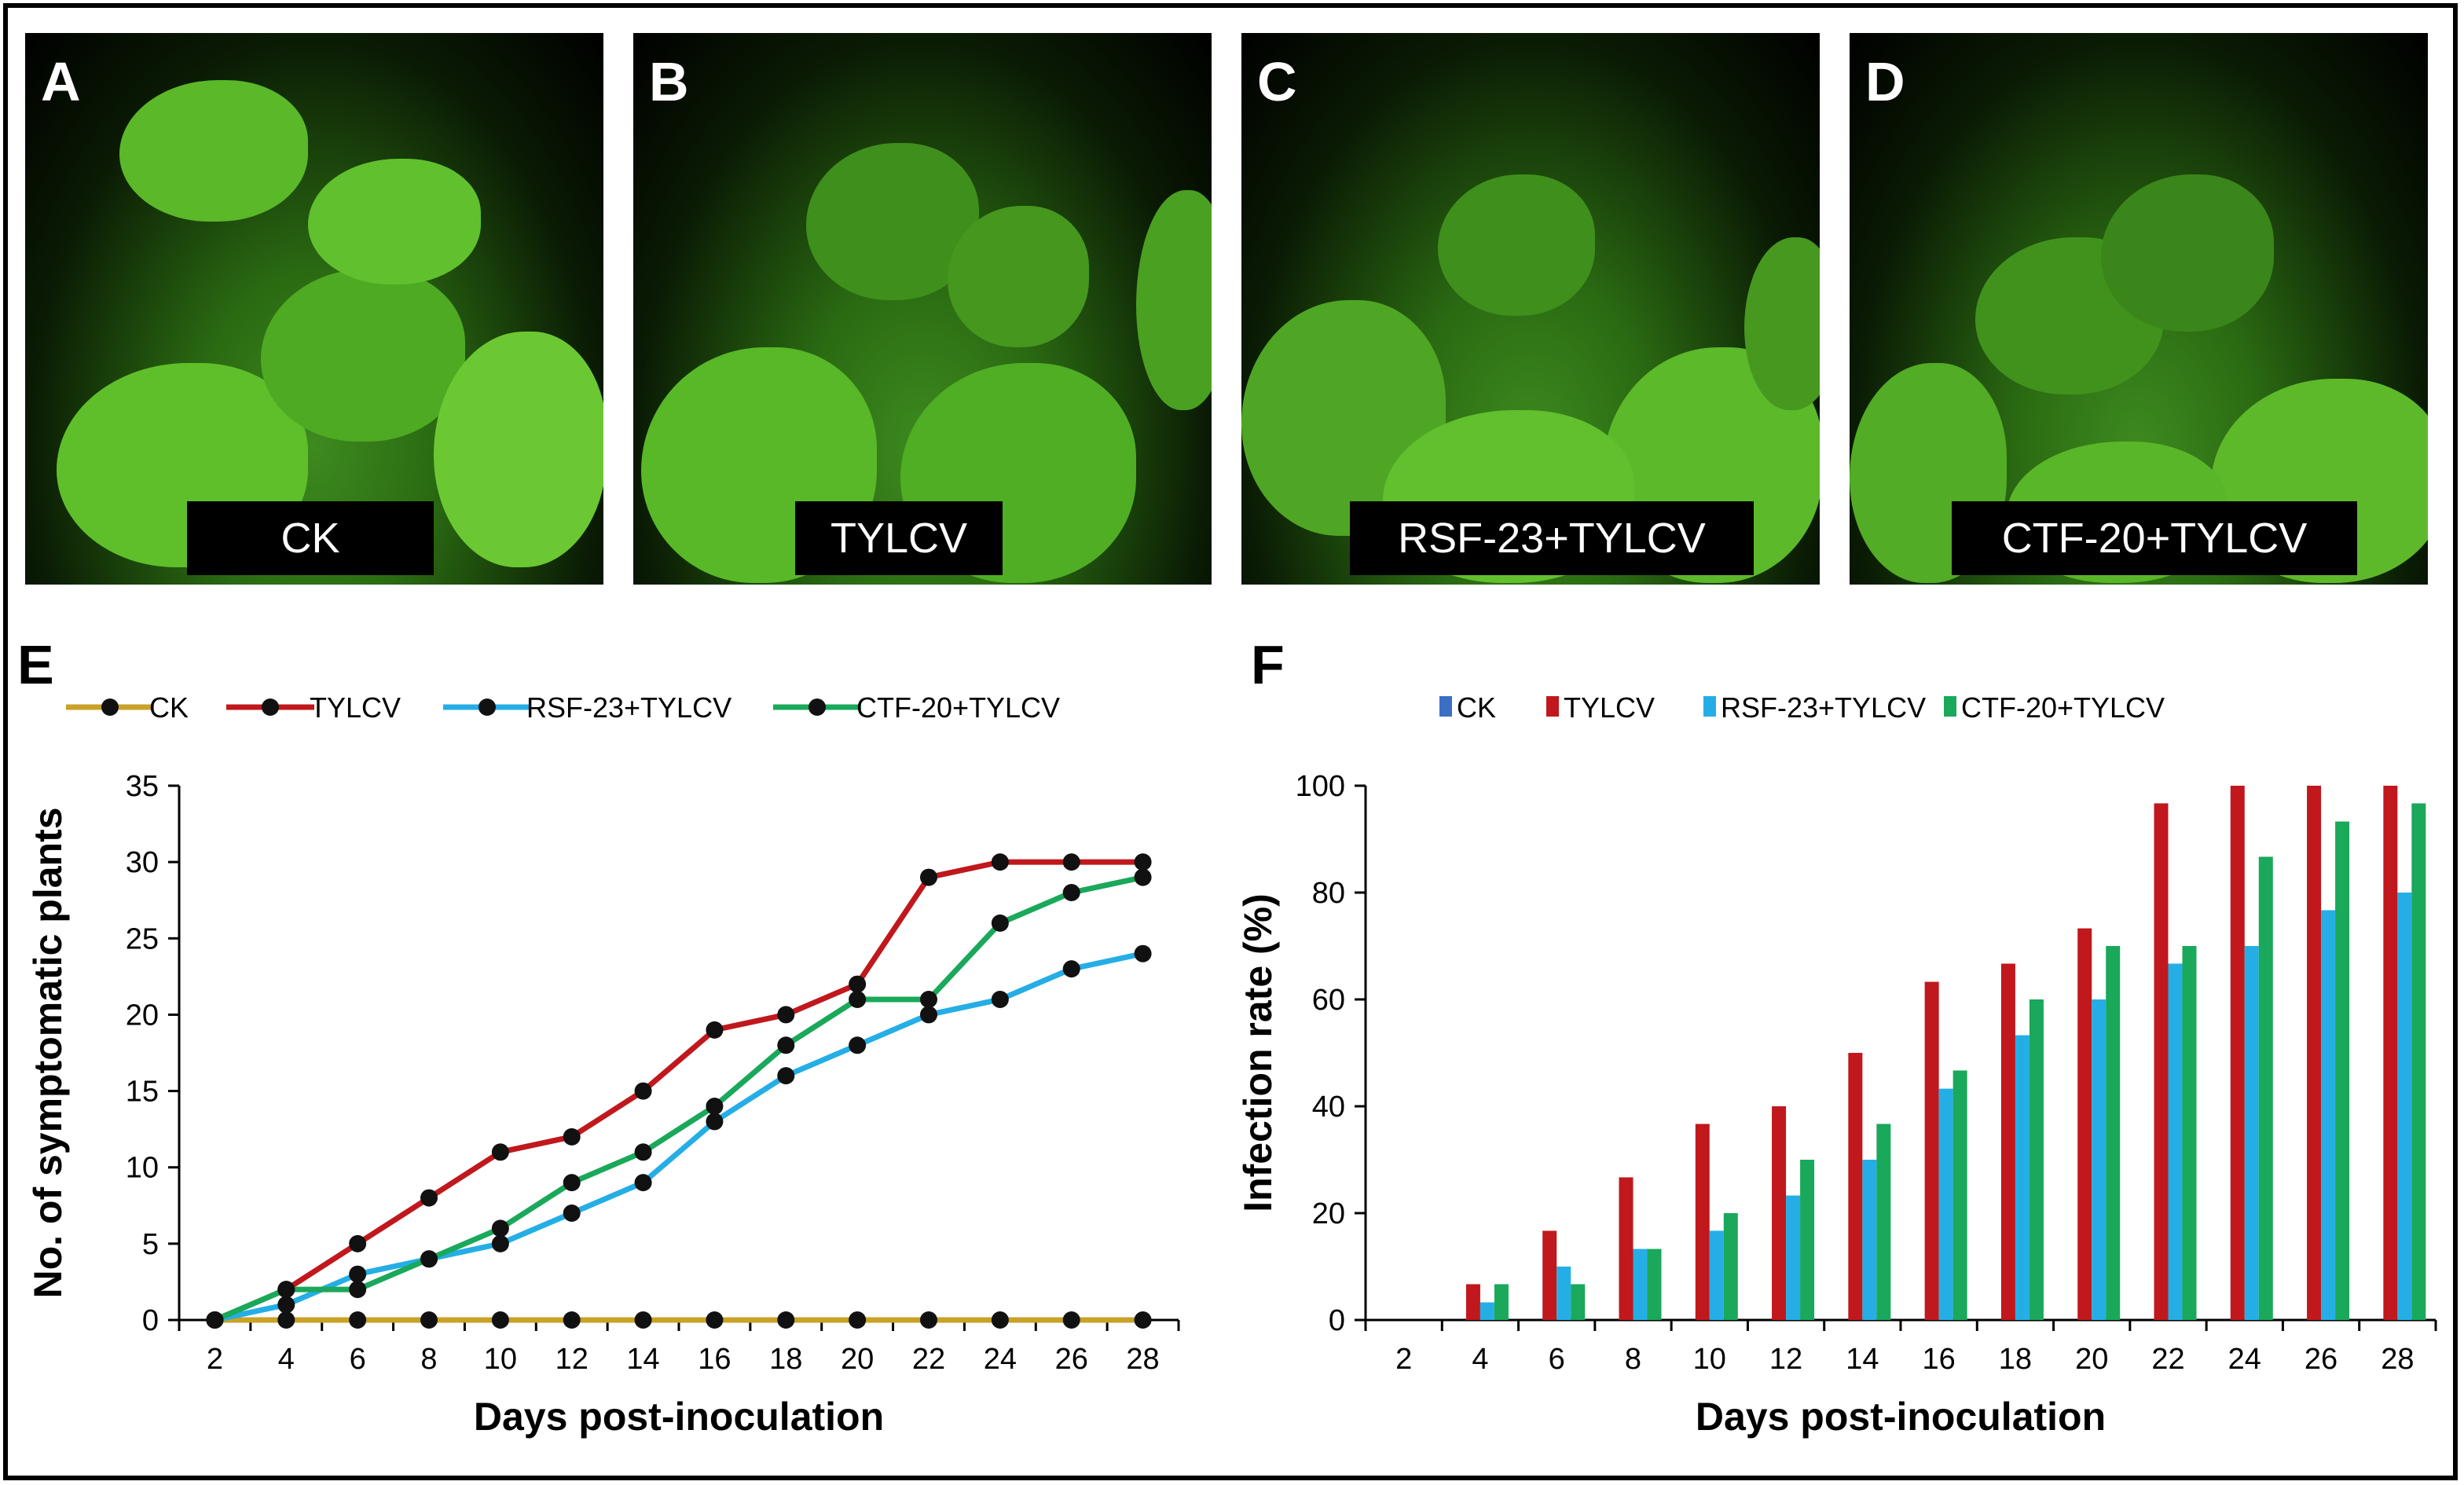  I want to click on x-tick-label: 20, so click(857, 1359).